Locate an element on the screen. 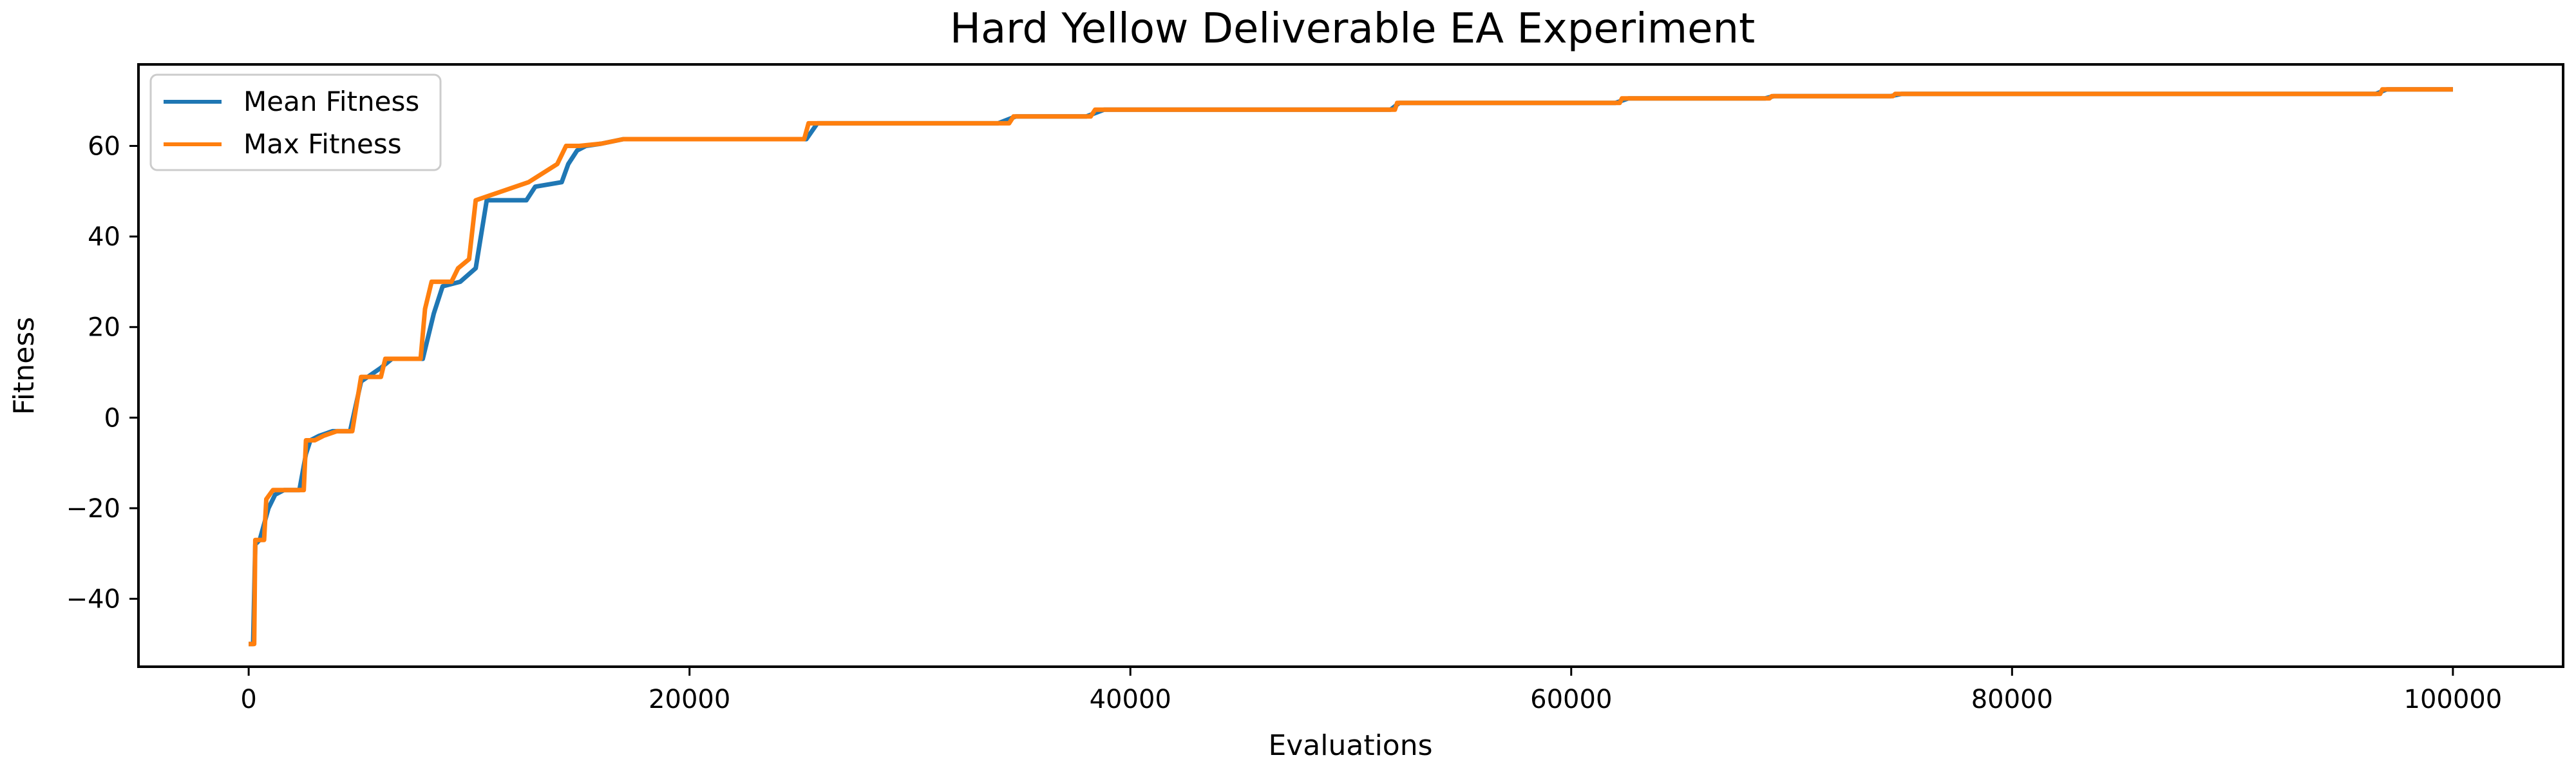 The height and width of the screenshot is (773, 2576). x-tick-label: 20000 is located at coordinates (689, 699).